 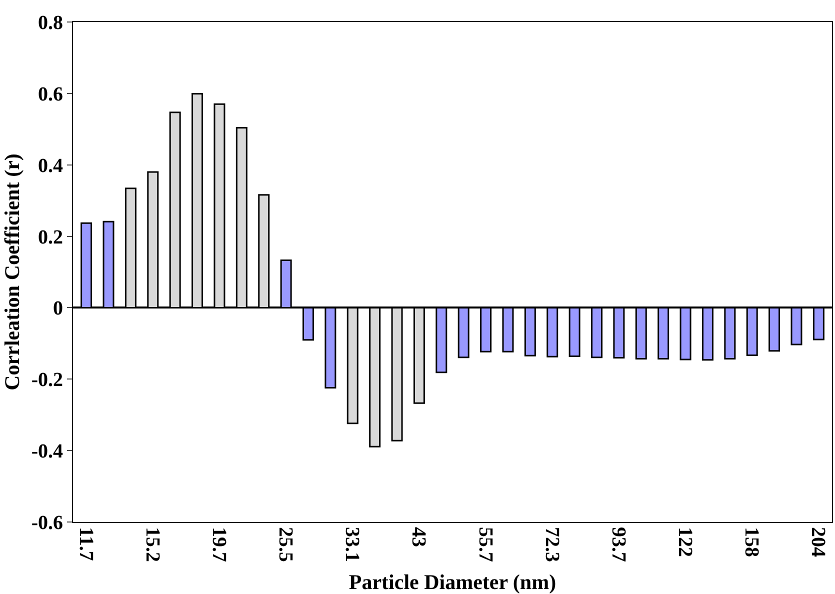 What do you see at coordinates (685, 542) in the screenshot?
I see `x-tick-label: 122` at bounding box center [685, 542].